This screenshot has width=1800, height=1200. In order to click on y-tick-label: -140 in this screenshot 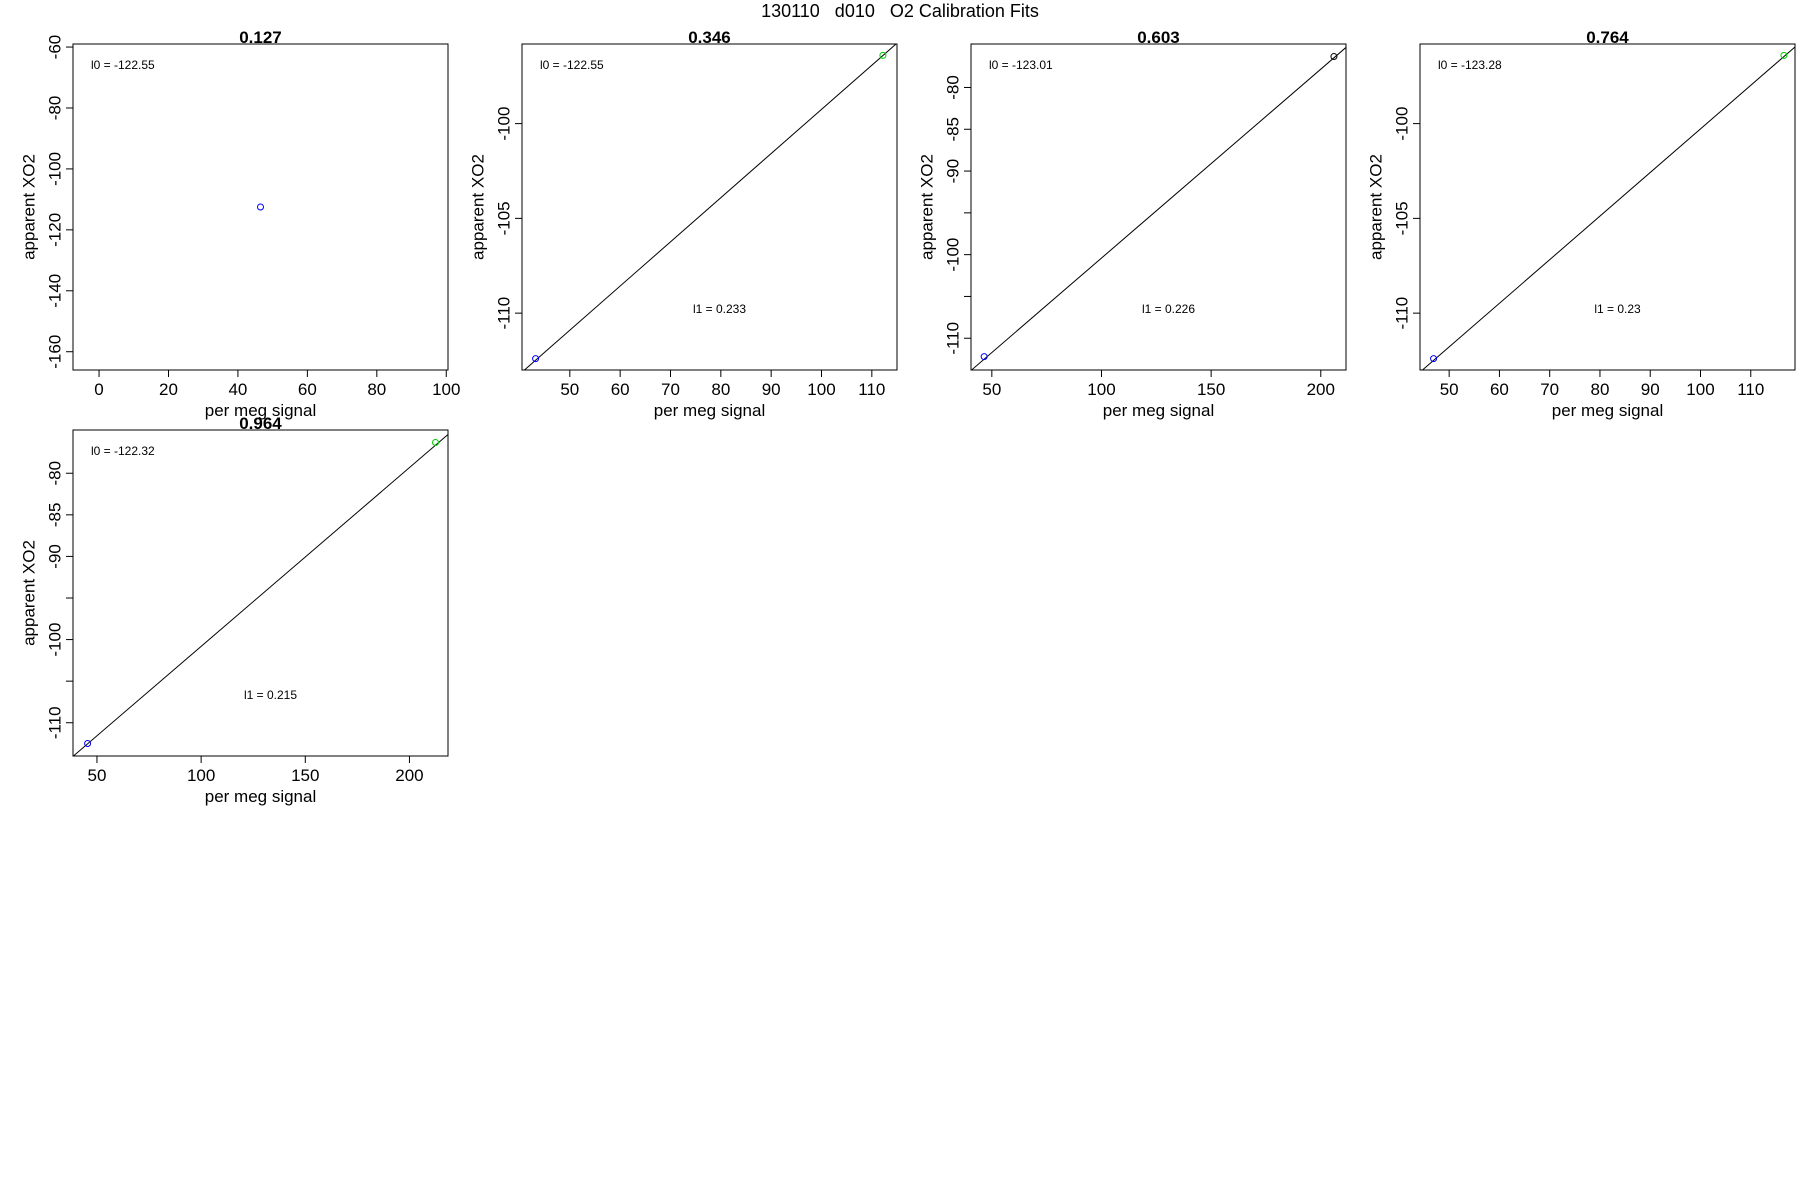, I will do `click(55, 291)`.